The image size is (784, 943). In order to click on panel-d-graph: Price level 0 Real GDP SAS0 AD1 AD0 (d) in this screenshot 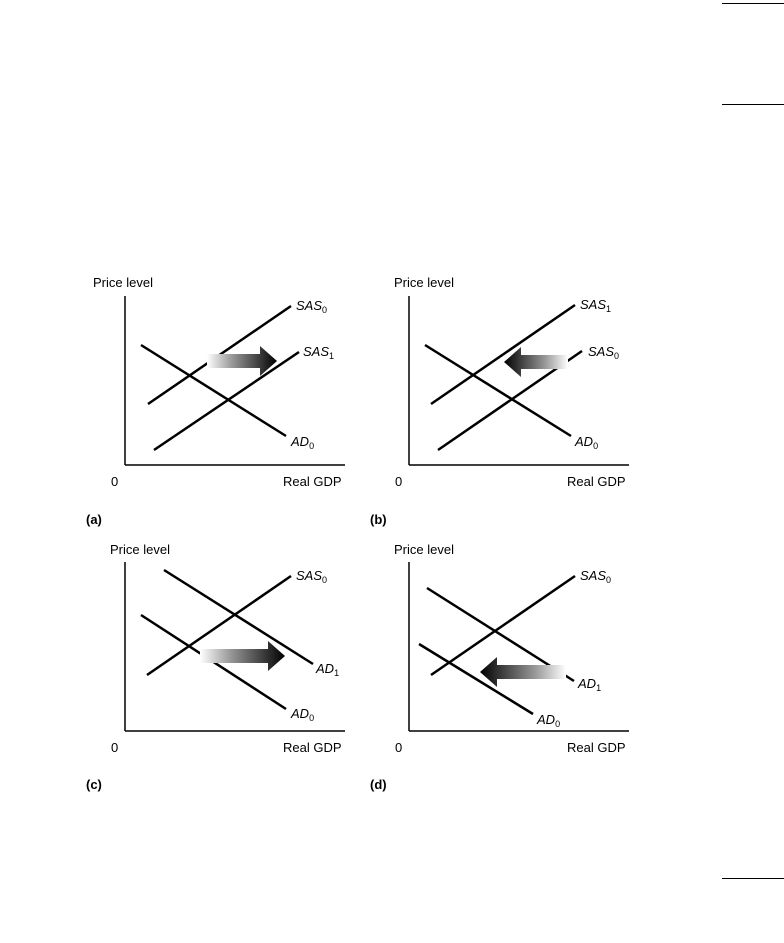, I will do `click(499, 667)`.